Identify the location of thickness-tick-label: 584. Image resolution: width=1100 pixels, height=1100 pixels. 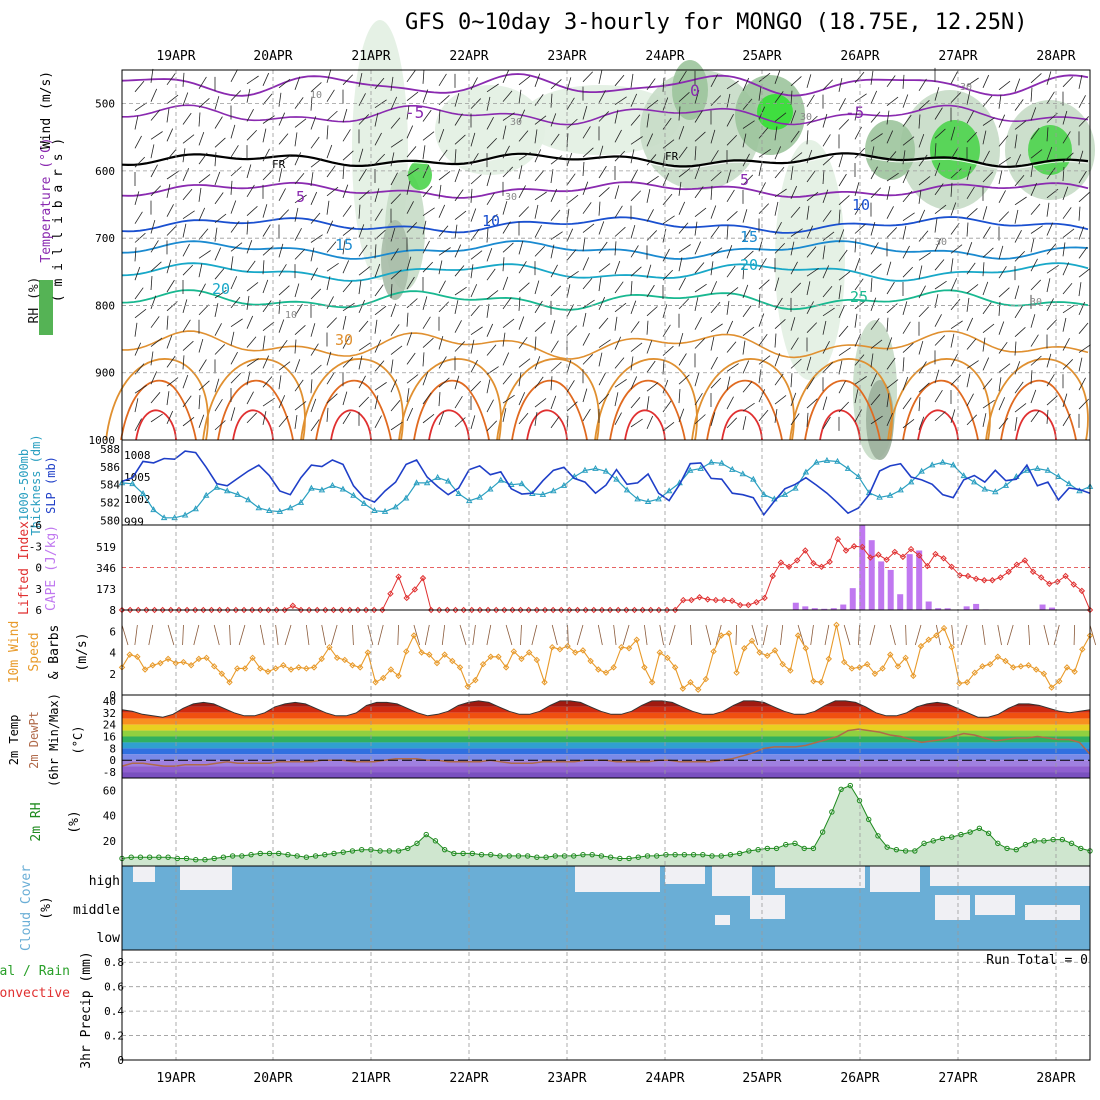
(110, 485).